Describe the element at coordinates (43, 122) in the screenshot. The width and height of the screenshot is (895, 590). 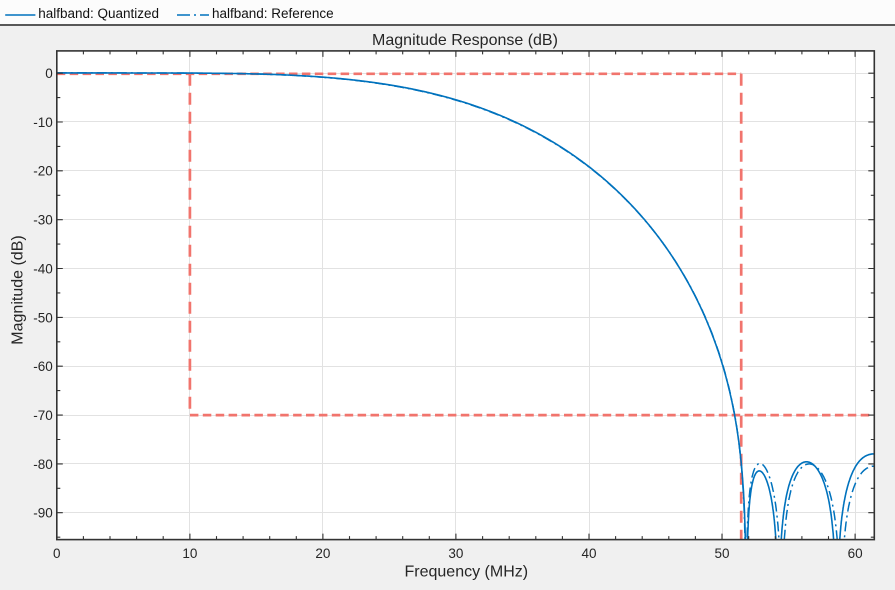
I see `svg-text: -10` at that location.